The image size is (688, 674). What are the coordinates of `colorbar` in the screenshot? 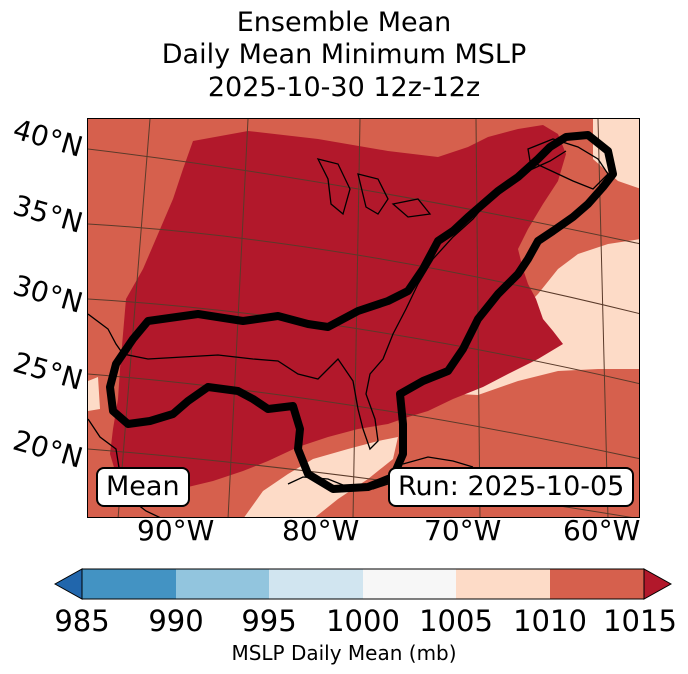 It's located at (363, 584).